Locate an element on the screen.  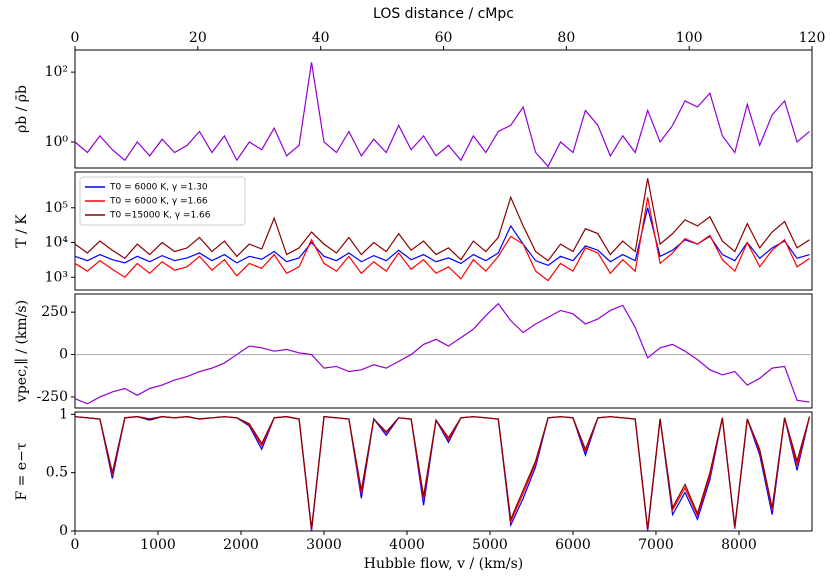
legend-label: T0 = 6000 K, γ =1.66 is located at coordinates (158, 202).